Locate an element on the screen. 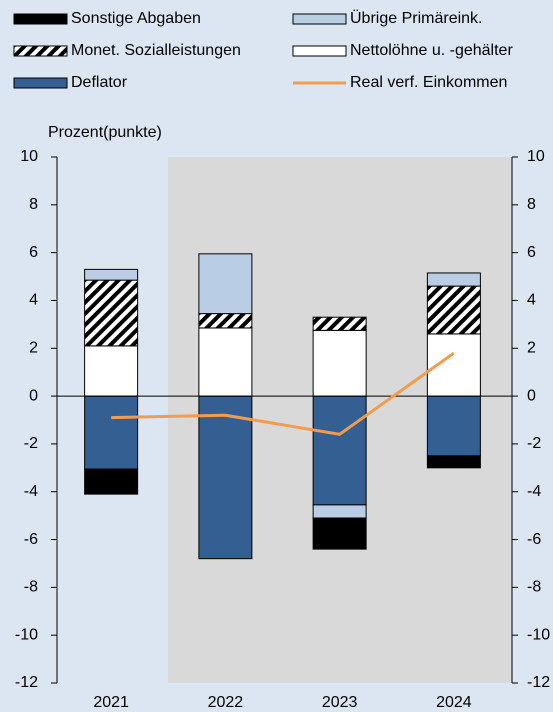 The width and height of the screenshot is (553, 712). y2-tick-label: -8 is located at coordinates (534, 587).